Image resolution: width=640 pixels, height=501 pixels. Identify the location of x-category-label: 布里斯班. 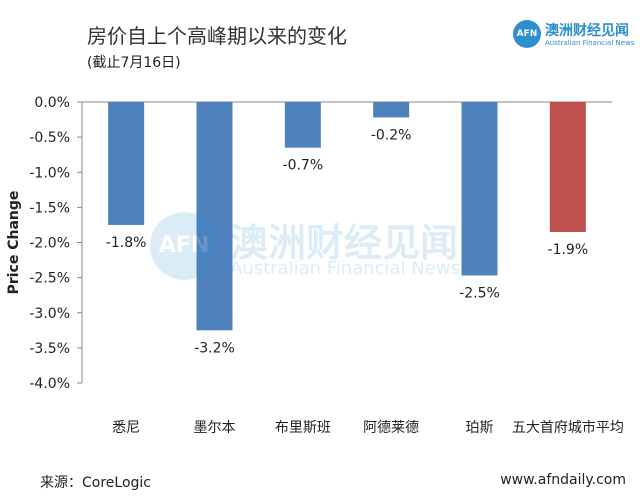
(303, 428).